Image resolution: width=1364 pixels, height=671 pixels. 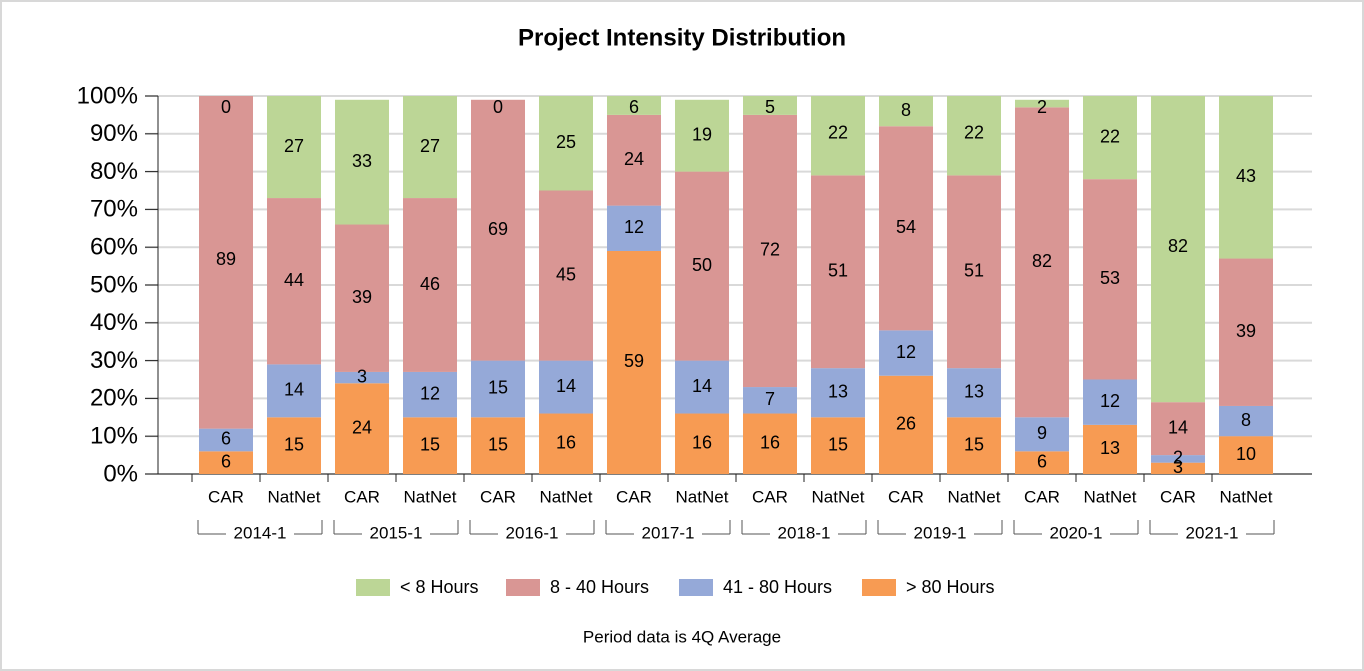 What do you see at coordinates (226, 259) in the screenshot?
I see `value-label: 89` at bounding box center [226, 259].